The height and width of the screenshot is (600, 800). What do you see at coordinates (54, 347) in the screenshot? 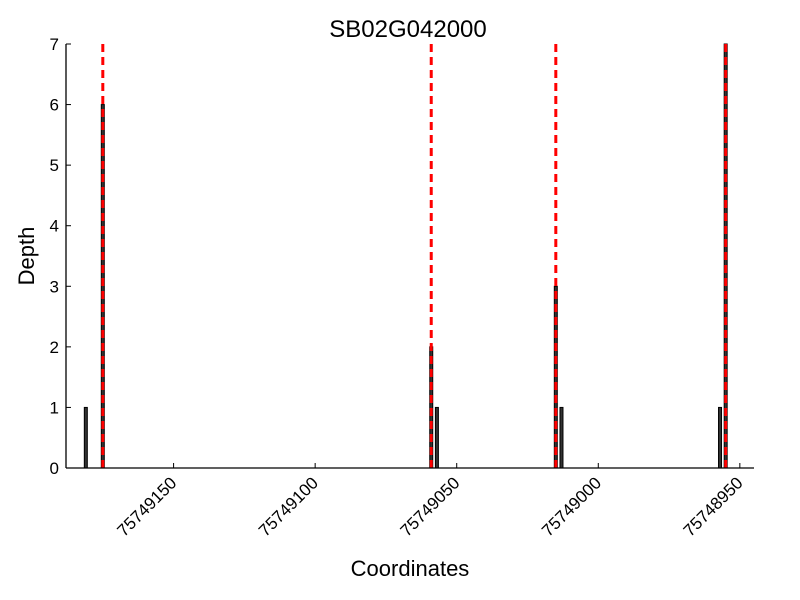
I see `y-tick-label-2: 2` at bounding box center [54, 347].